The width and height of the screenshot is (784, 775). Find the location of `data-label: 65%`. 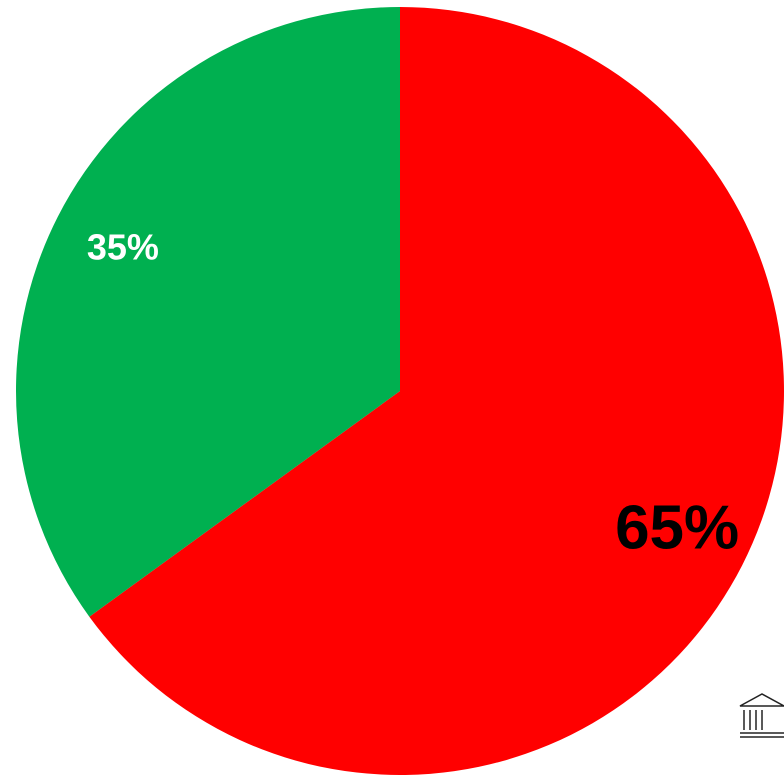

data-label: 65% is located at coordinates (677, 528).